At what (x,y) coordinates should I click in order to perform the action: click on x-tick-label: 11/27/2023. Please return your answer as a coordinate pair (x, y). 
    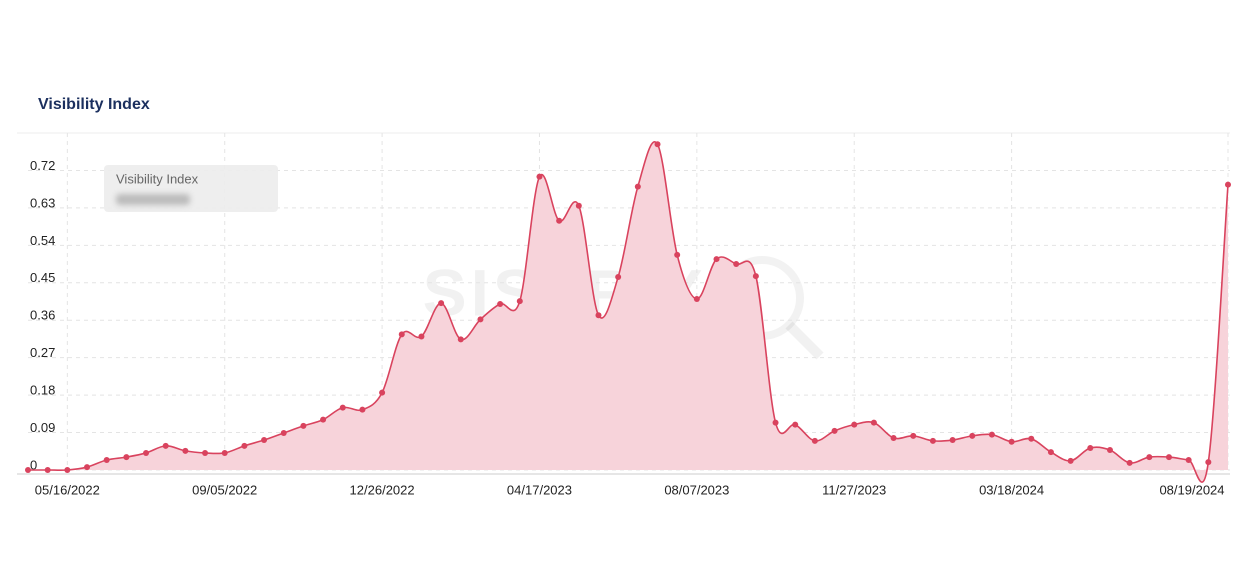
    Looking at the image, I should click on (854, 489).